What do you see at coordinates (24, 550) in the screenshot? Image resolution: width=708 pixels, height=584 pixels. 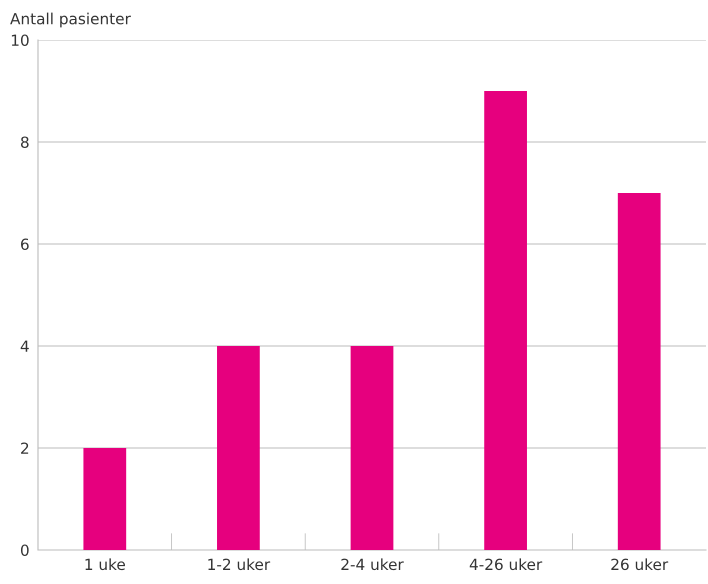 I see `y-tick-label: 0` at bounding box center [24, 550].